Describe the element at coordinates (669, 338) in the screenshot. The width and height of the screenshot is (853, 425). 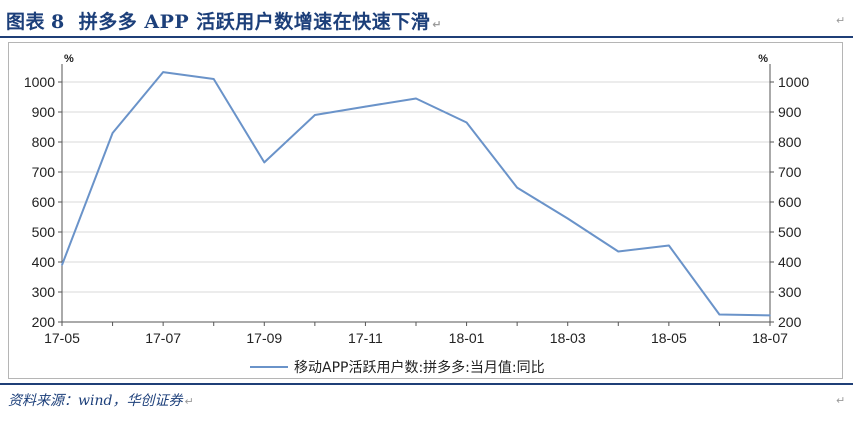
I see `x-tick-label: 18-05` at that location.